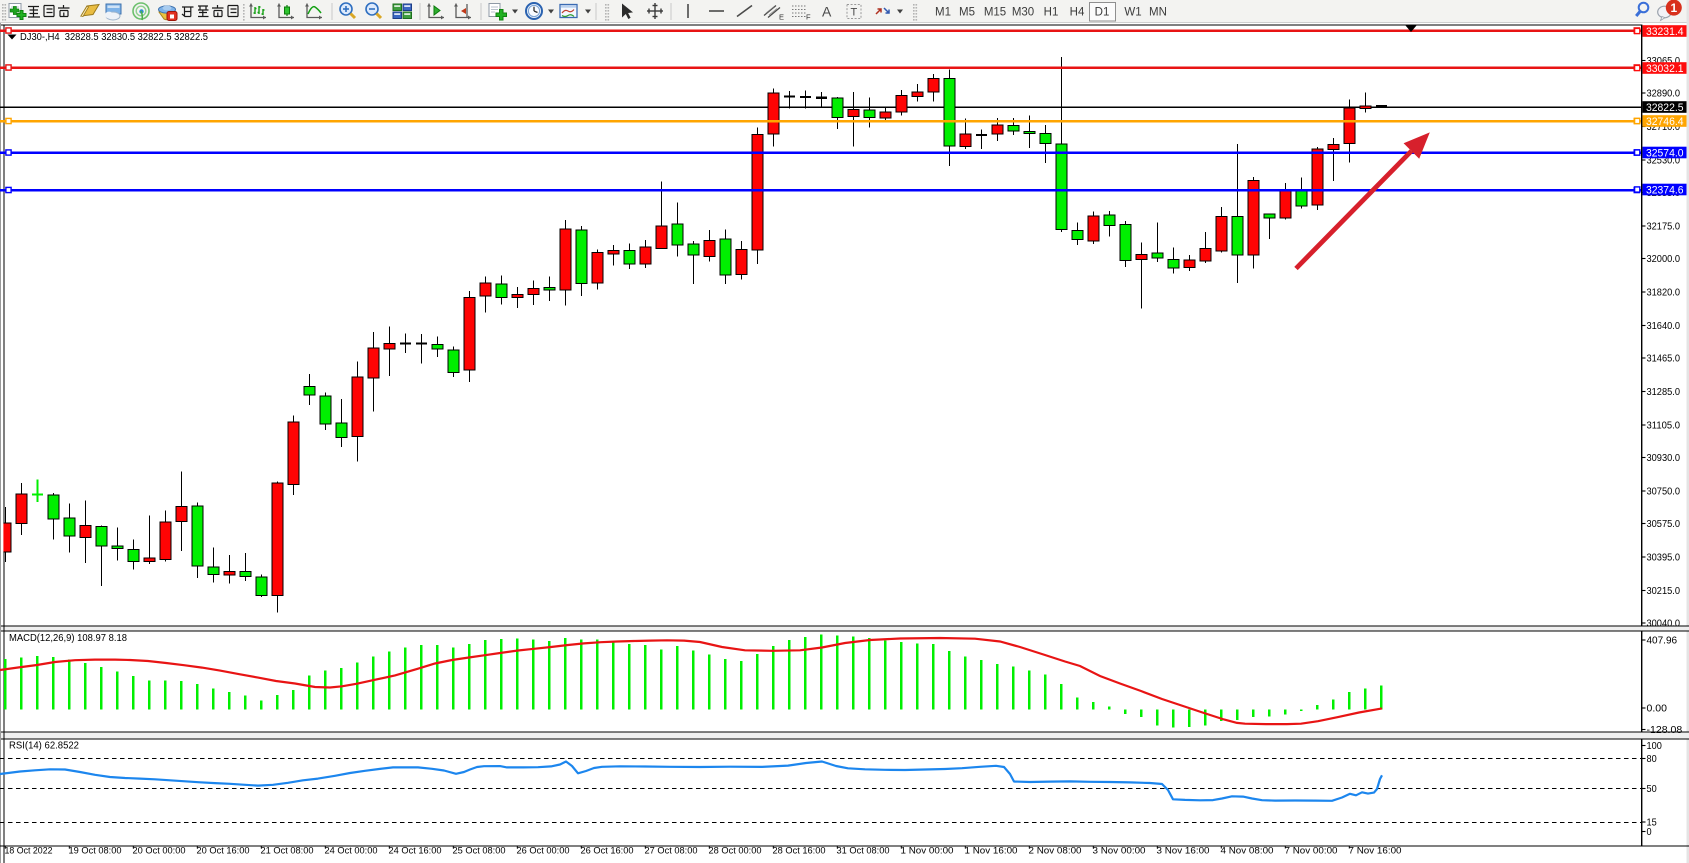 This screenshot has height=863, width=1689. I want to click on svg-text: 32890.0, so click(1664, 94).